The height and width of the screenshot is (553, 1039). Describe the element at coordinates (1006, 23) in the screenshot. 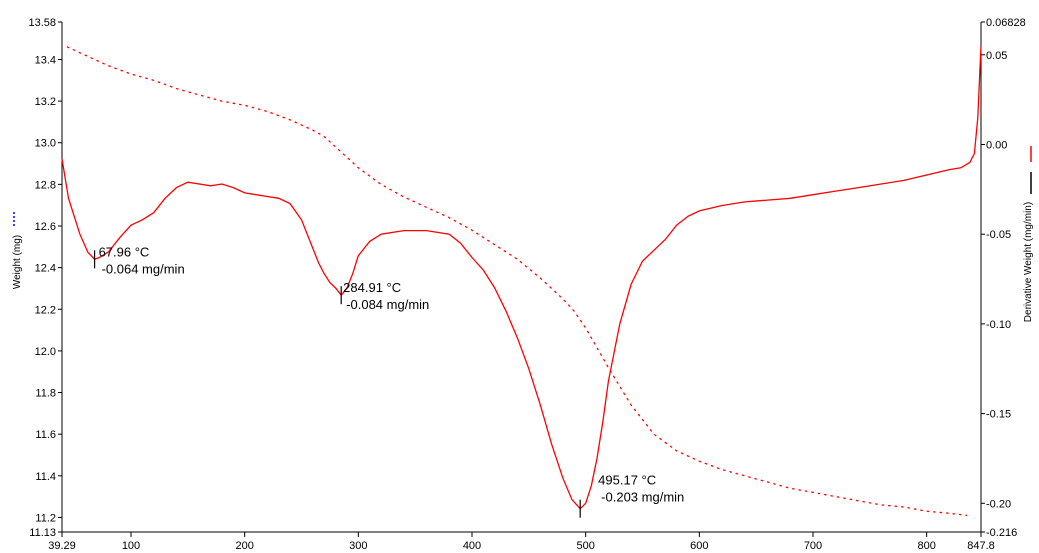

I see `right-tick-label: 0.06828` at that location.